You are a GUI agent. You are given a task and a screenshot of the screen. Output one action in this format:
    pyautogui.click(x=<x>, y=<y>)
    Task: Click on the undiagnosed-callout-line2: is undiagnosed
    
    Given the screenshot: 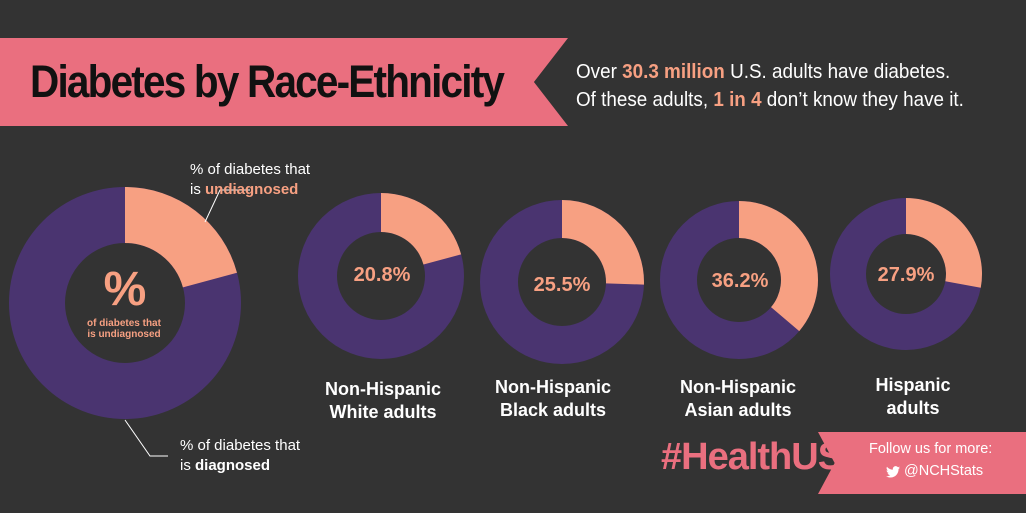 What is the action you would take?
    pyautogui.click(x=250, y=190)
    